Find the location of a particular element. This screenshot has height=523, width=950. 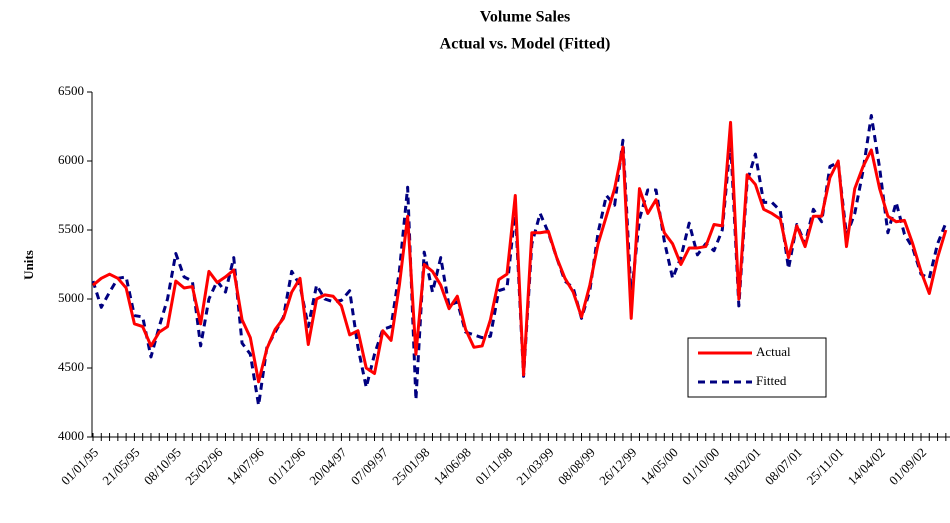

y-tick-label: 5000 is located at coordinates (71, 297).